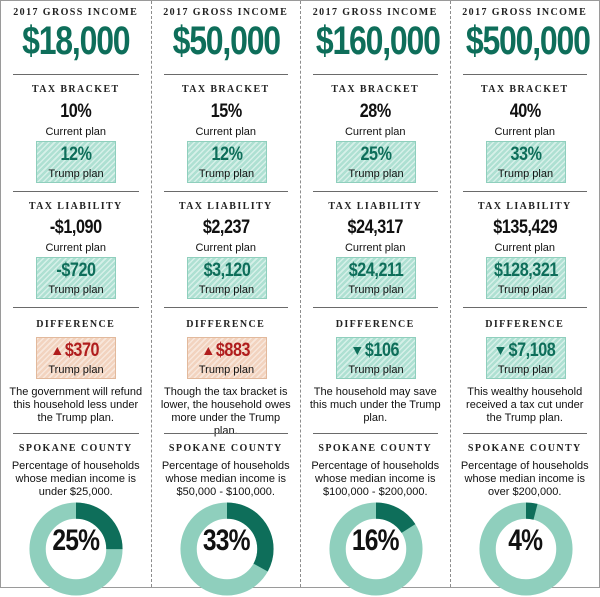 The image size is (600, 597). Describe the element at coordinates (226, 540) in the screenshot. I see `percentage-label: 33%` at that location.